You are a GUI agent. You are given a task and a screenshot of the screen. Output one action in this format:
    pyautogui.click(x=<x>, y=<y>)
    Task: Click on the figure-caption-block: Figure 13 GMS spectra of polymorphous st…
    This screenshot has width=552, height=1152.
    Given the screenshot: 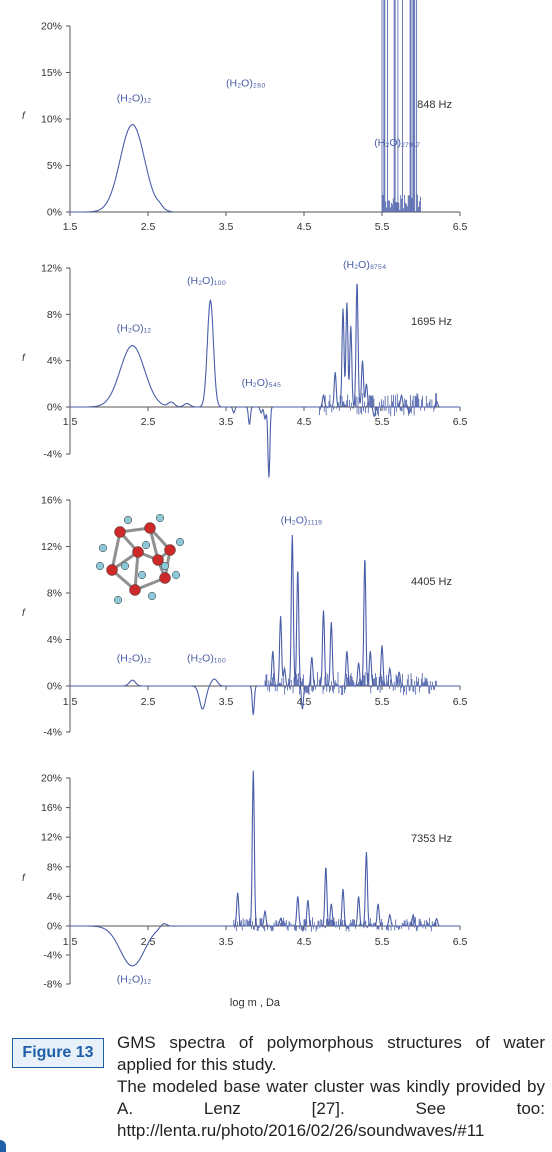 What is the action you would take?
    pyautogui.click(x=276, y=1092)
    